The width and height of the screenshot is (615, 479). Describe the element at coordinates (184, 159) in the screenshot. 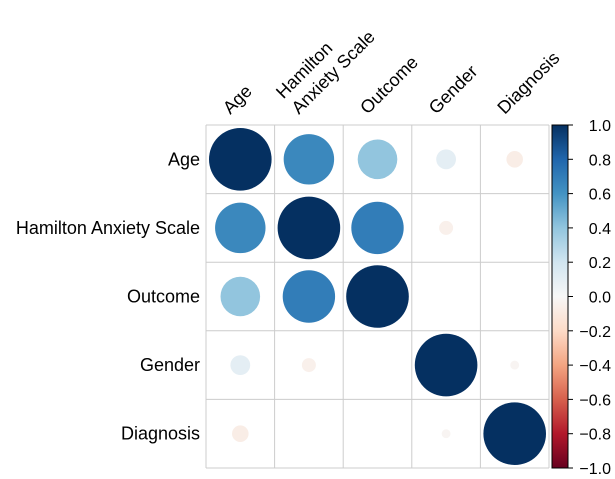

I see `row-label-0: Age` at that location.